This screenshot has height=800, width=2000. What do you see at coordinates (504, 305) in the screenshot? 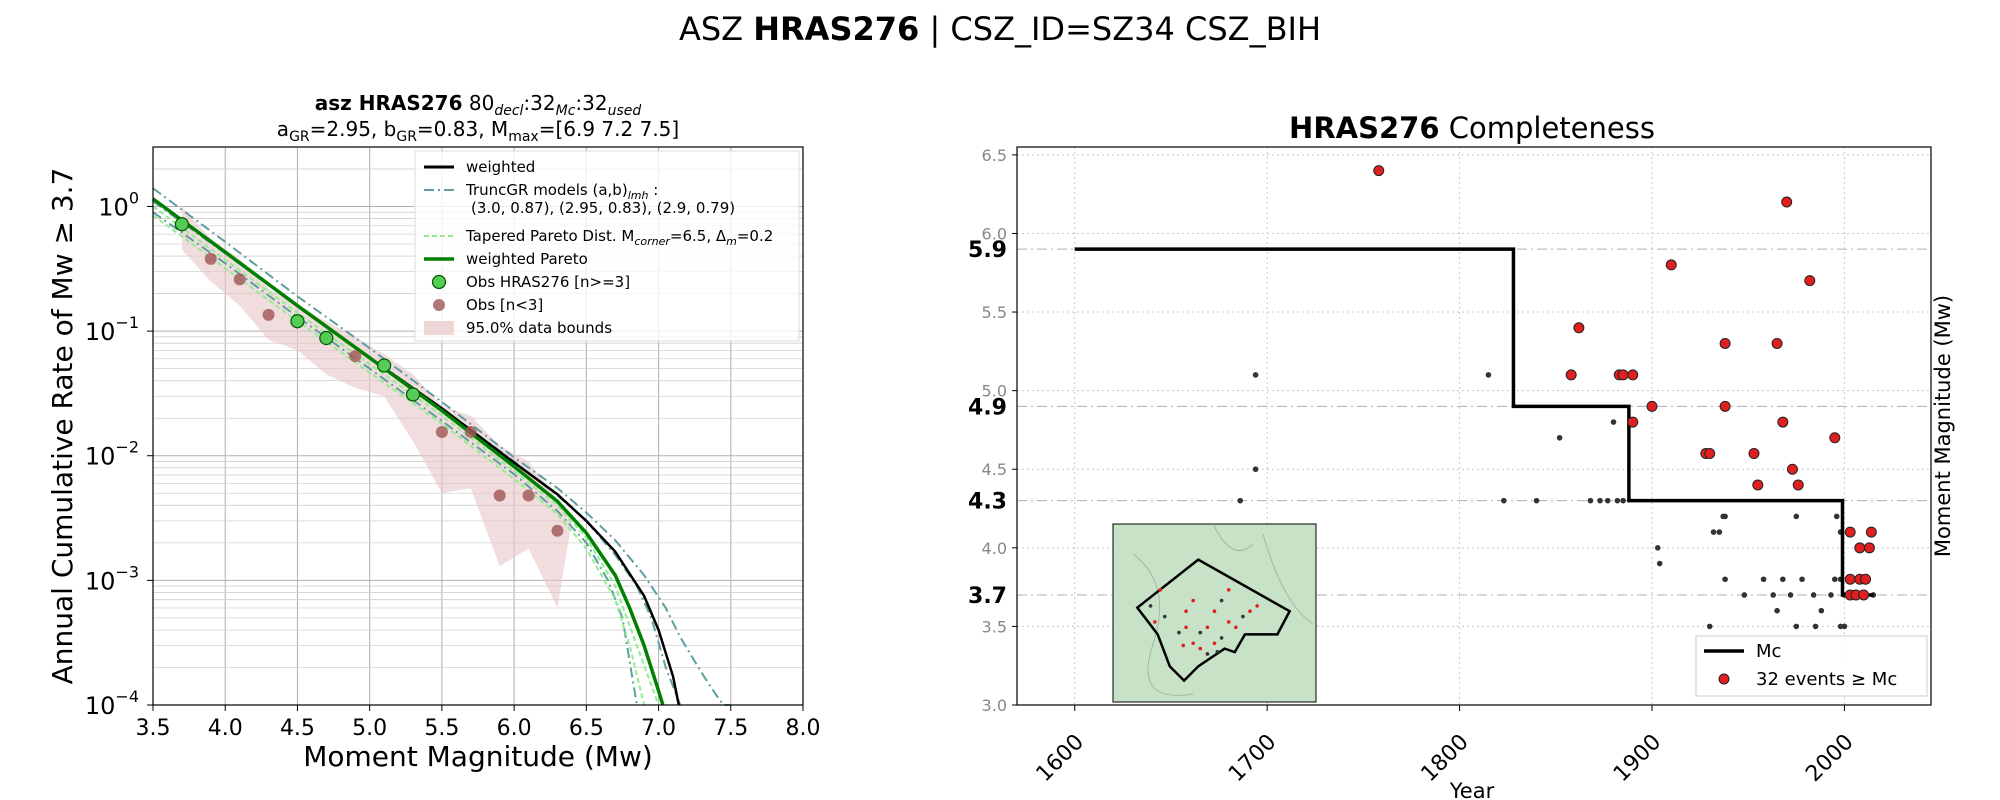
I see `legend-obs-low-label: Obs [n<3]` at bounding box center [504, 305].